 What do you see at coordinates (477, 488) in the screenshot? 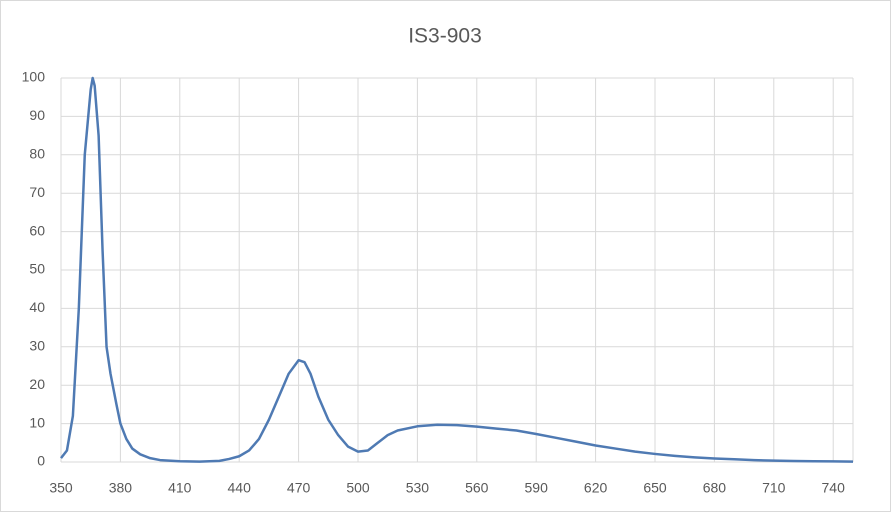
I see `x-tick-label: 560` at bounding box center [477, 488].